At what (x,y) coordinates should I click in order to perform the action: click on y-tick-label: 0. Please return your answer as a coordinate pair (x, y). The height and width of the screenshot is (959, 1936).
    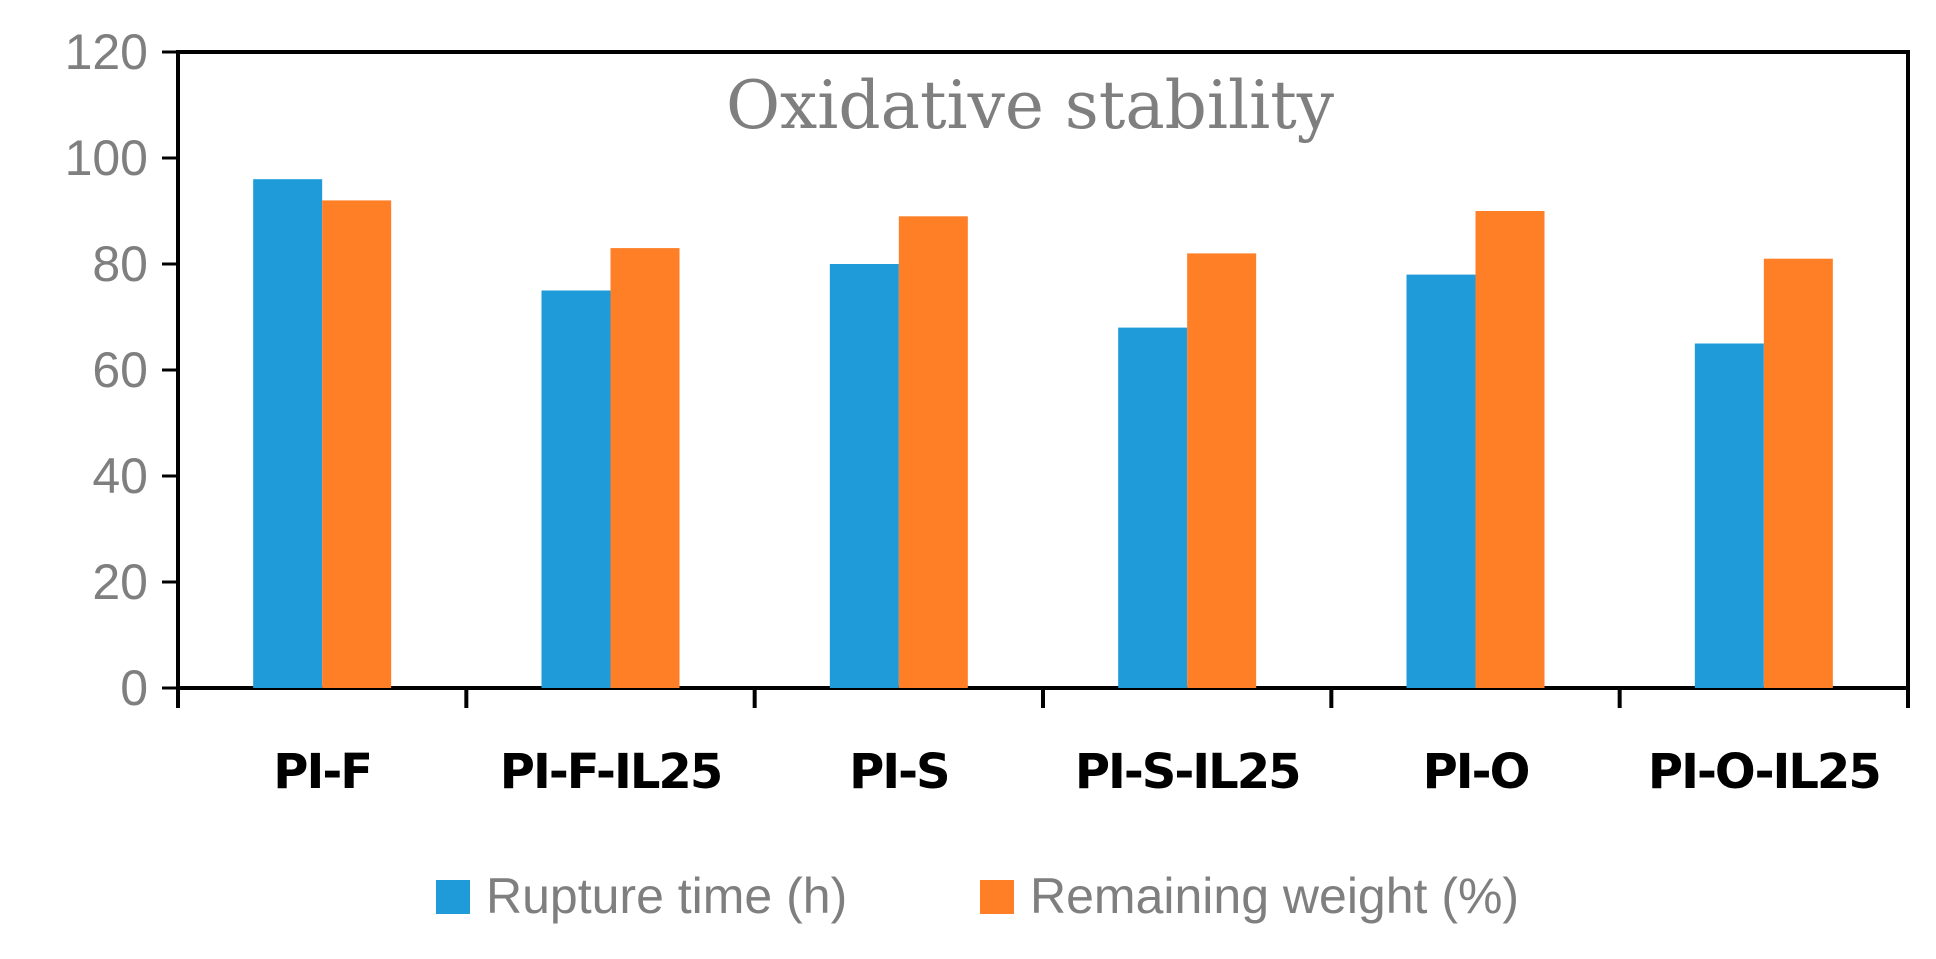
    Looking at the image, I should click on (134, 688).